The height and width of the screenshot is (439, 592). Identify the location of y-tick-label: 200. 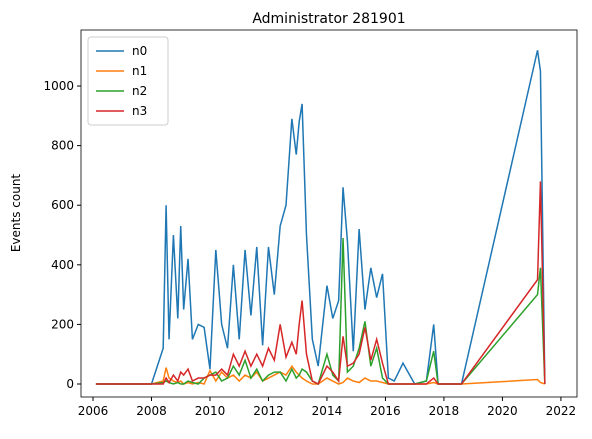
(62, 324).